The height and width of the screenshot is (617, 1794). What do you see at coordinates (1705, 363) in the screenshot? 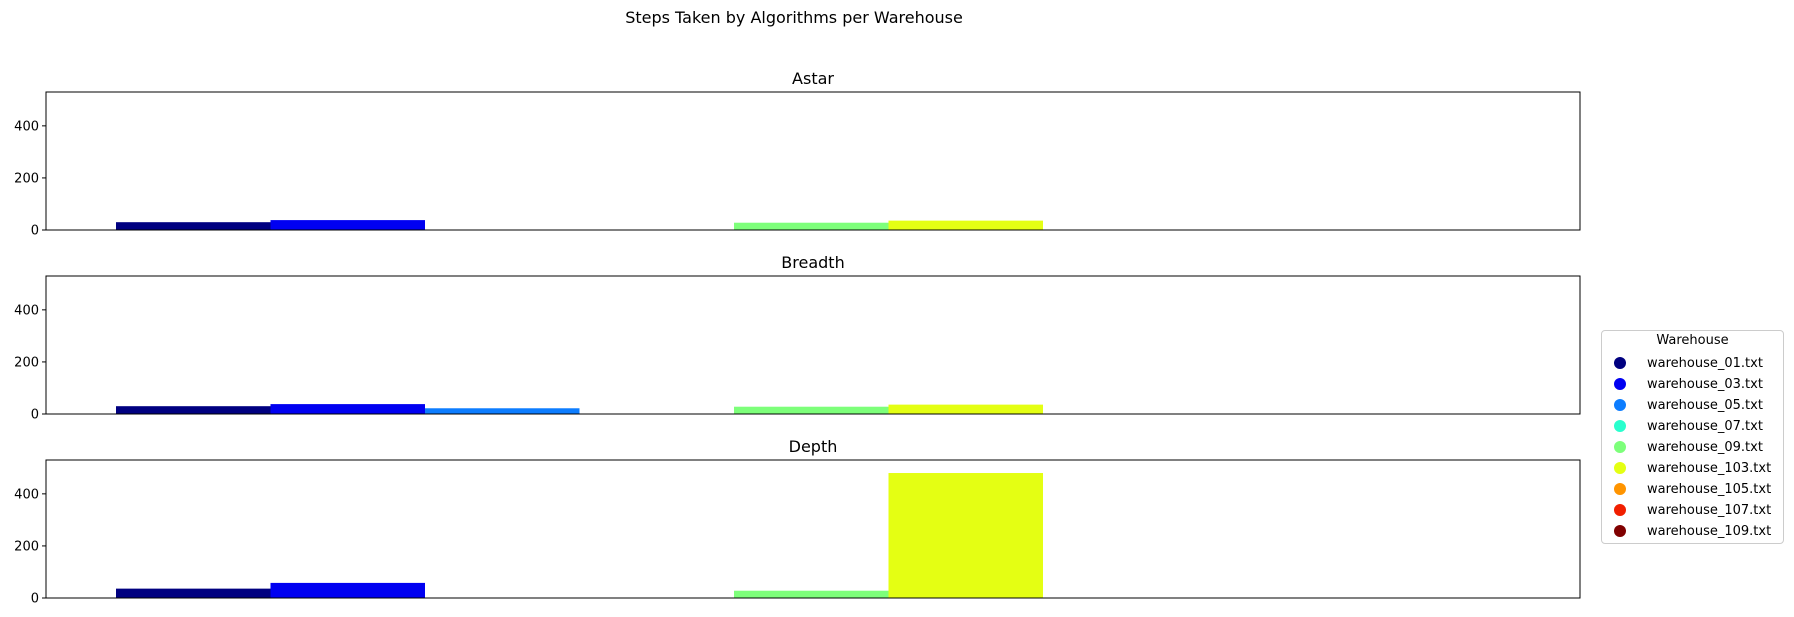
I see `legend-label: warehouse_01.txt` at bounding box center [1705, 363].